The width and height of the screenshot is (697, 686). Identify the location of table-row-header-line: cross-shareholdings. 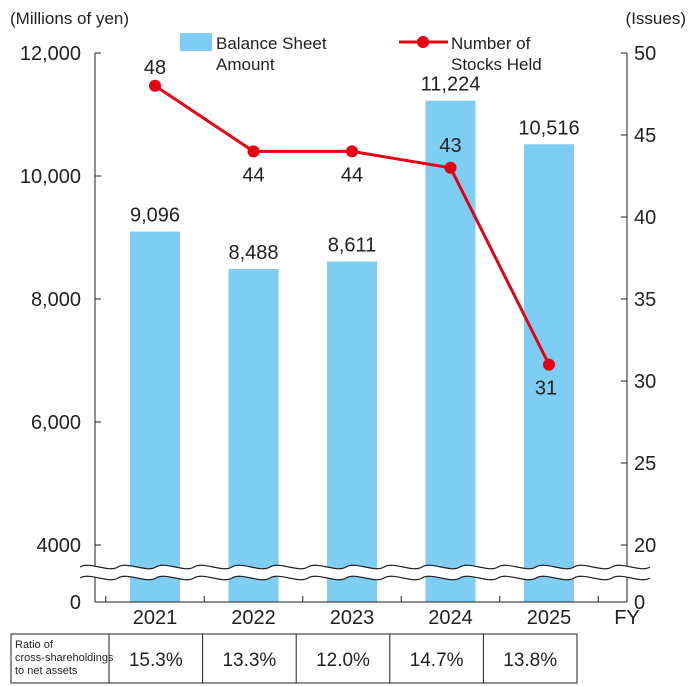
(64, 658).